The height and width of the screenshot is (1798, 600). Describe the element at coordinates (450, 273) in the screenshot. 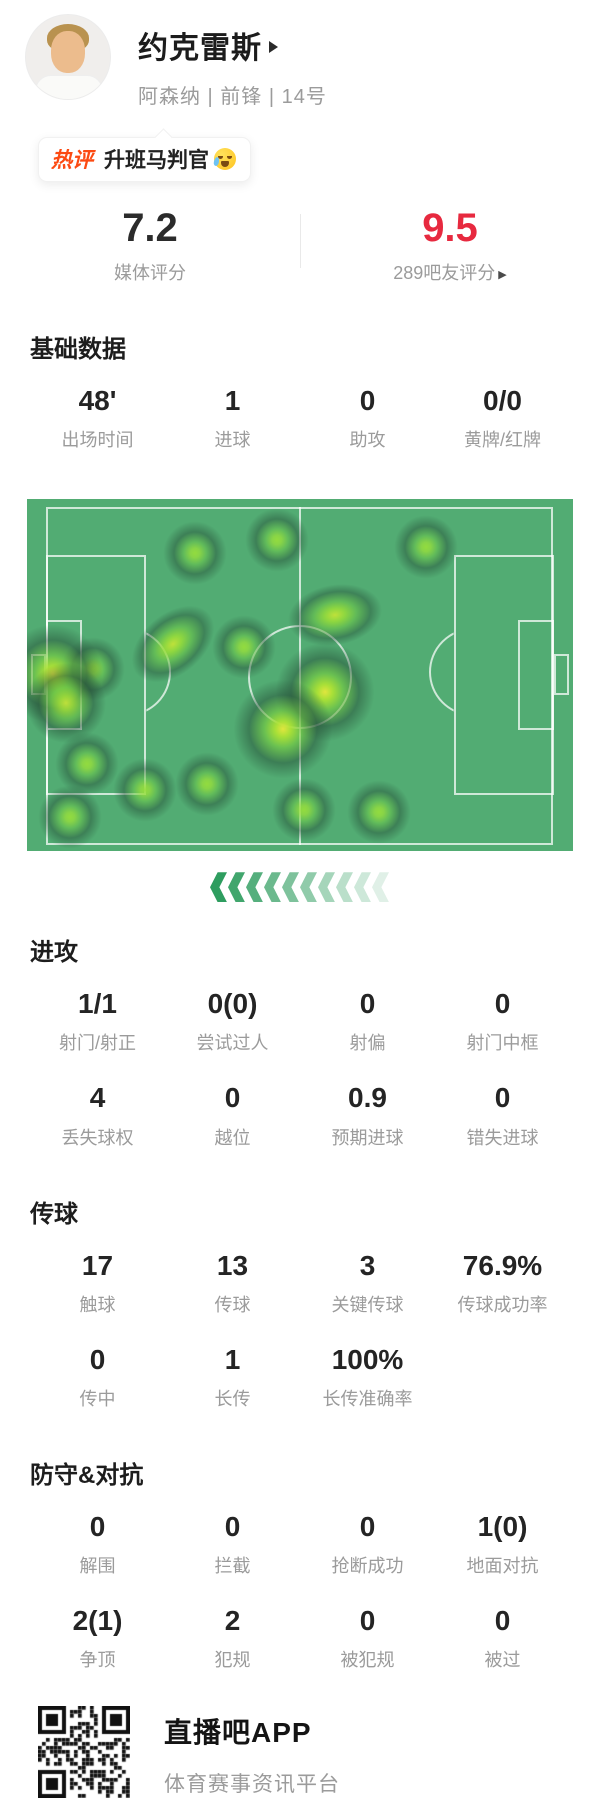

I see `fan-rating-label: 289吧友评分 ▶` at that location.